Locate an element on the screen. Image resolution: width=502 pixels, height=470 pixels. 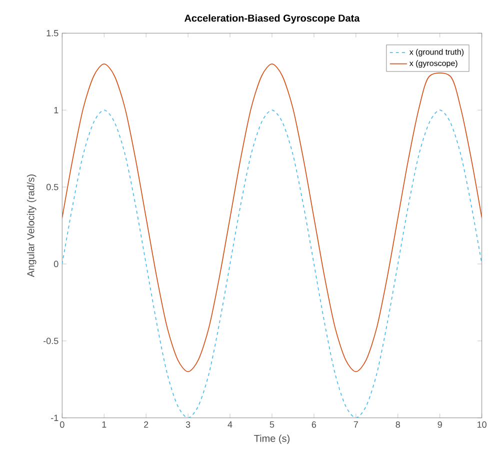
x-tick-label: 0 is located at coordinates (62, 424).